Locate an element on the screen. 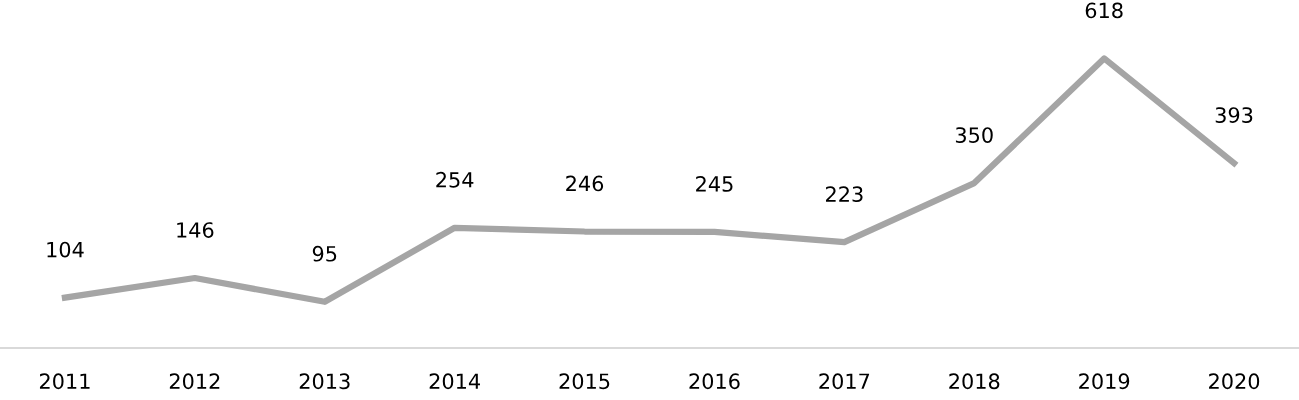 This screenshot has width=1299, height=400. x-tick-label: 2019 is located at coordinates (1104, 381).